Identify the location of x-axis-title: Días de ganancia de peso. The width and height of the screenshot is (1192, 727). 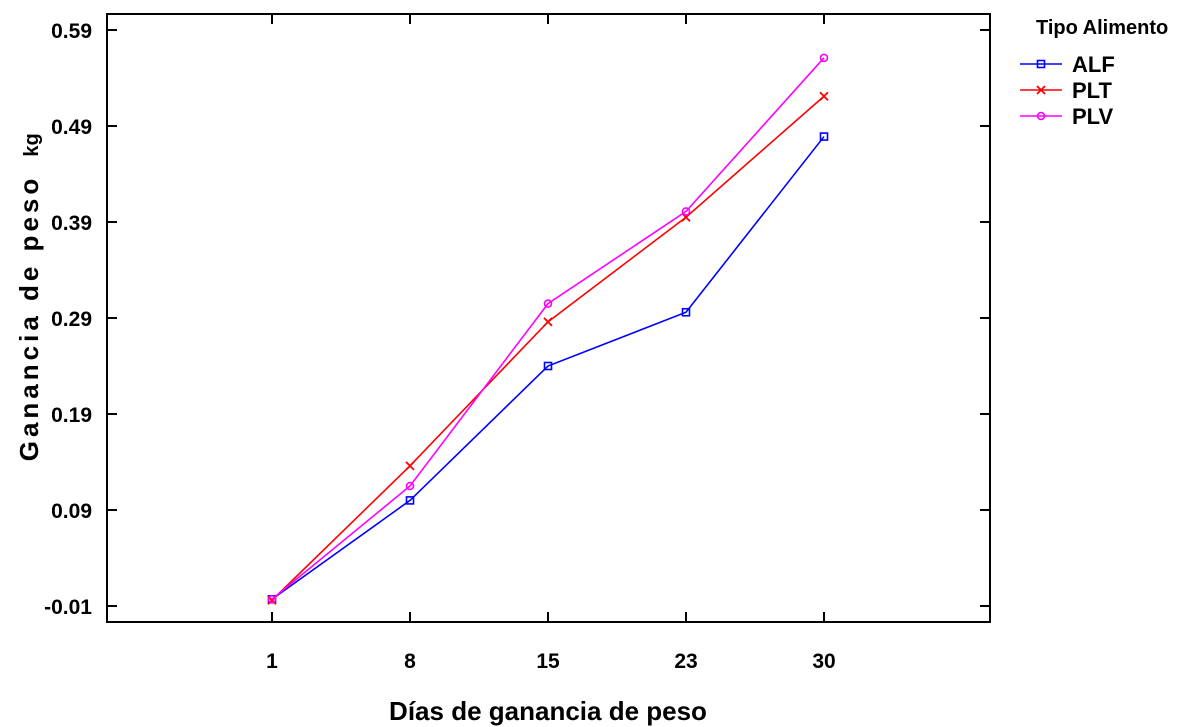
(548, 711).